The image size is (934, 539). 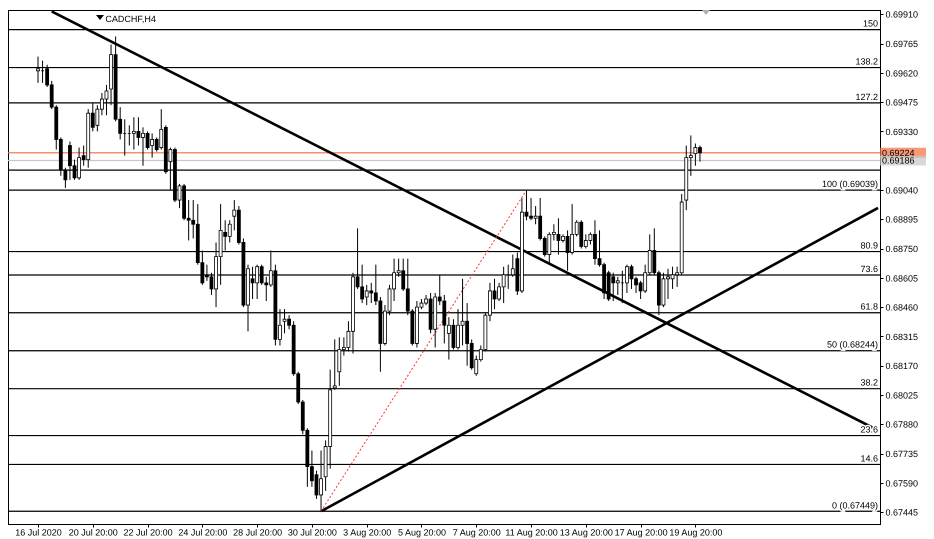 I want to click on annotation: 150, so click(x=870, y=23).